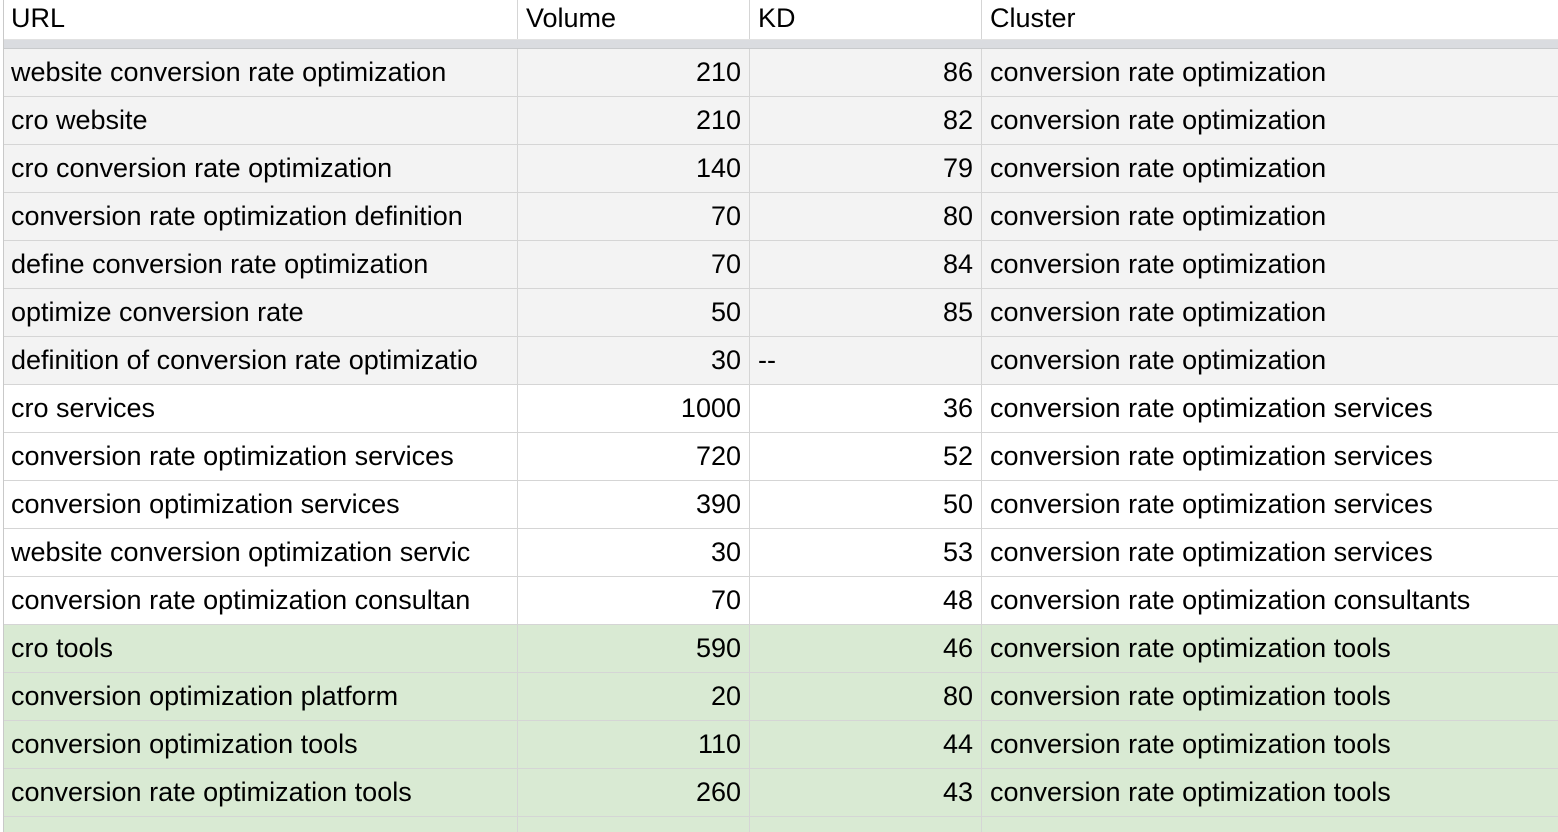 The height and width of the screenshot is (832, 1558). What do you see at coordinates (1270, 19) in the screenshot?
I see `column-header-cluster: Cluster` at bounding box center [1270, 19].